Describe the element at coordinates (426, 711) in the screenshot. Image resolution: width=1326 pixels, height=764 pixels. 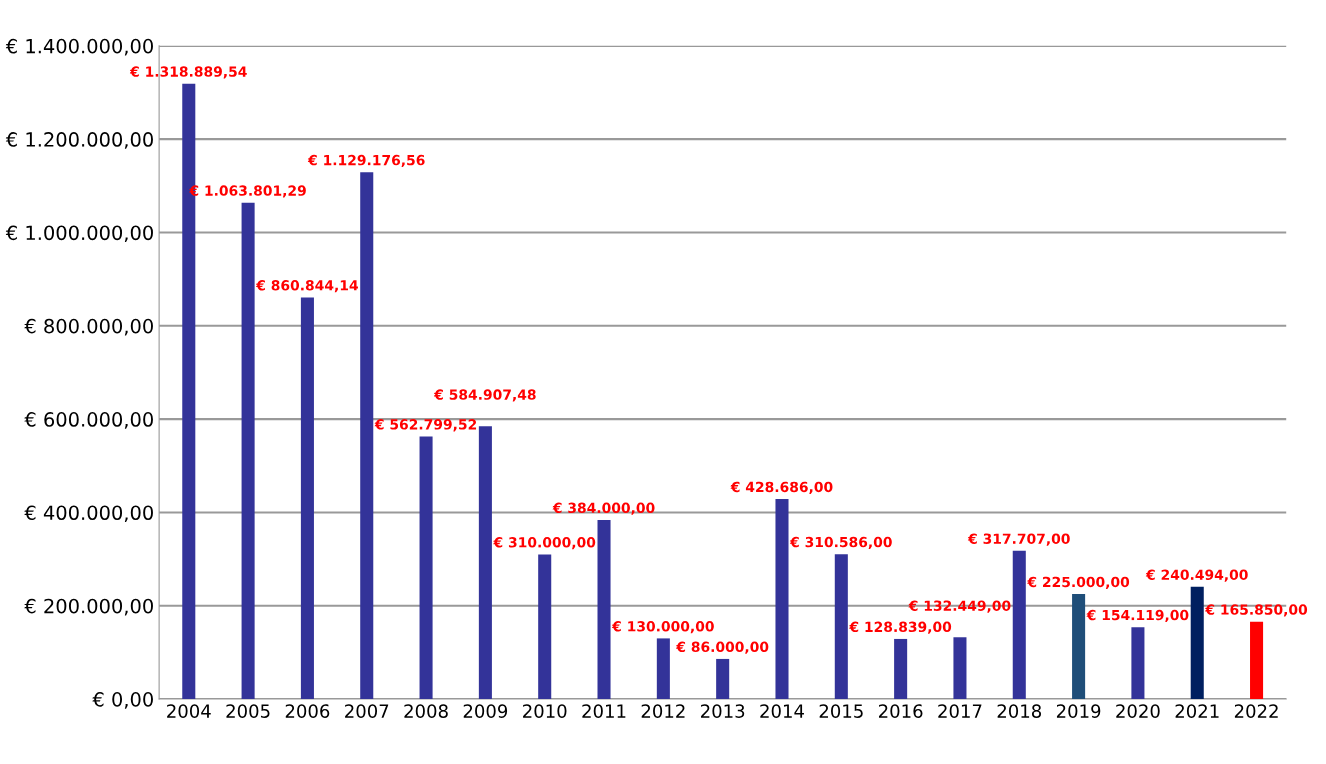
I see `x-tick-label: 2008` at that location.